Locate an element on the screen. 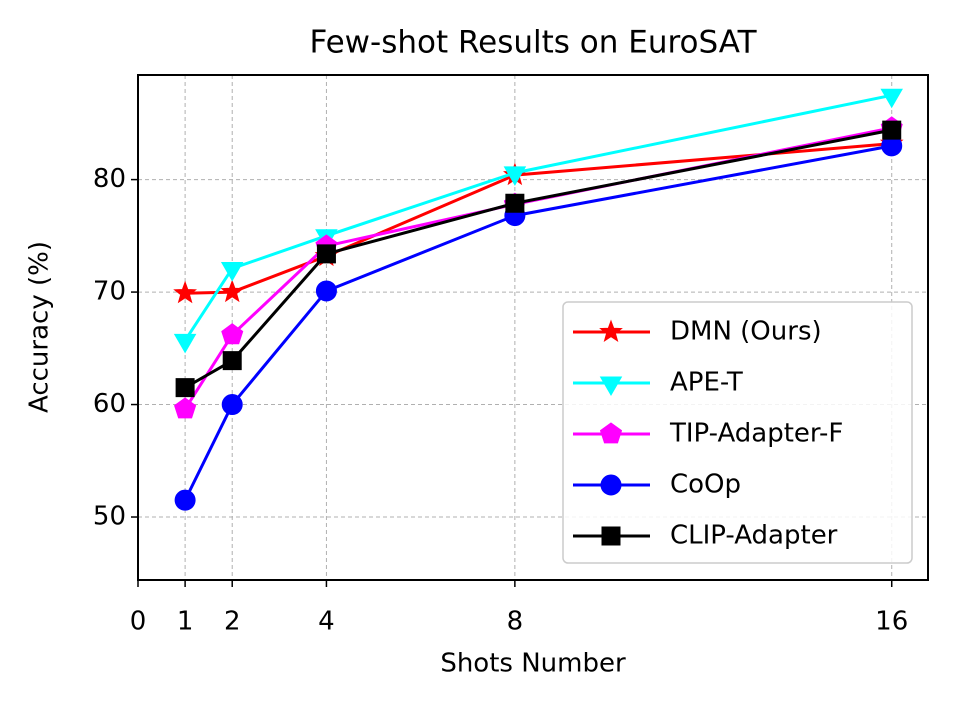 The width and height of the screenshot is (953, 709). x-tick-label: 2 is located at coordinates (232, 622).